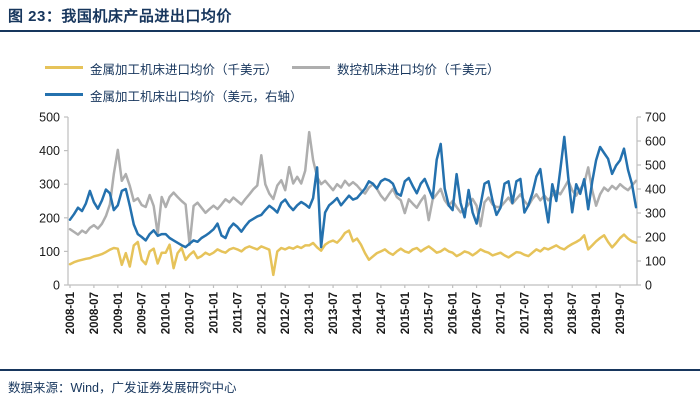  I want to click on data-source: 数据来源：Wind，广发证券发展研究中心, so click(122, 388).